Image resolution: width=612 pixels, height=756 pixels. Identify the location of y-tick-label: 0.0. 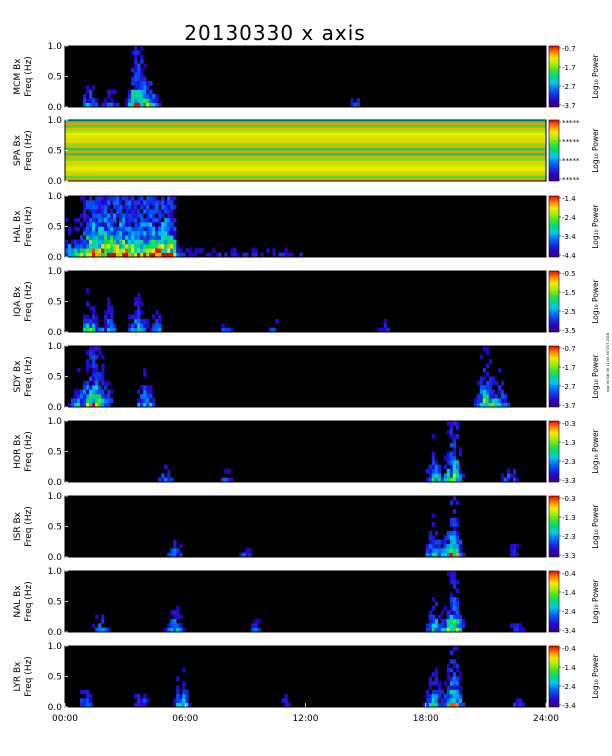
(55, 258).